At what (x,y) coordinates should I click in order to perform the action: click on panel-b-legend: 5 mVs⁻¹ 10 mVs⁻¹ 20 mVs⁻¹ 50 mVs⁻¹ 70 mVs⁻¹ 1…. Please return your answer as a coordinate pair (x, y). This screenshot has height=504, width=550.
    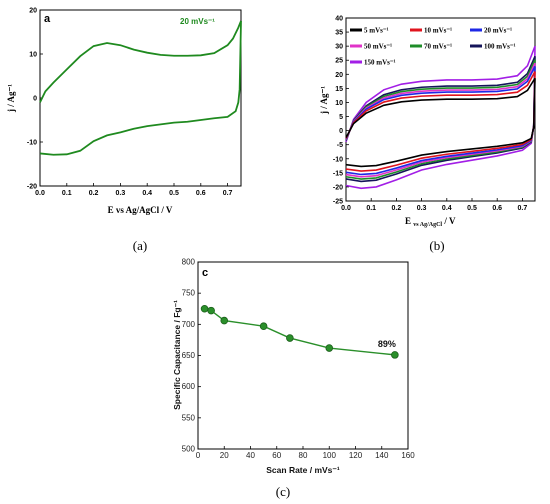
    Looking at the image, I should click on (433, 47).